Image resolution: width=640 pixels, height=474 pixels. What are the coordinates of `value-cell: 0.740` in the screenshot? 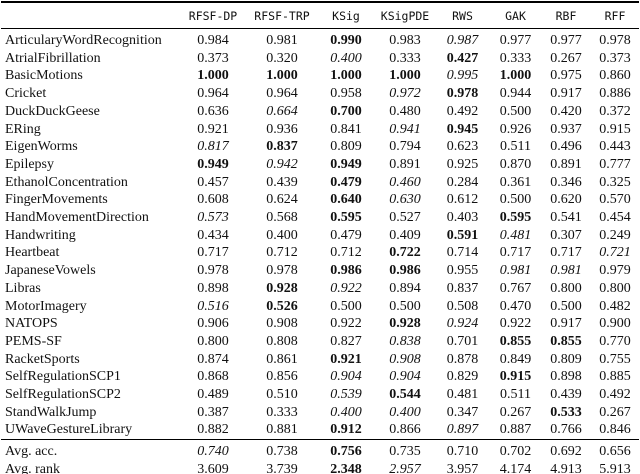 It's located at (213, 450).